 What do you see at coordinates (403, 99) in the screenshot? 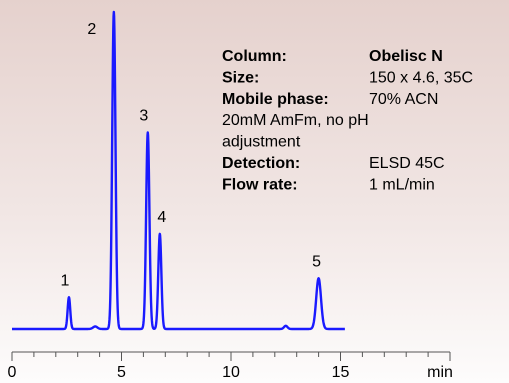
I see `annotation-value: 70% ACN` at bounding box center [403, 99].